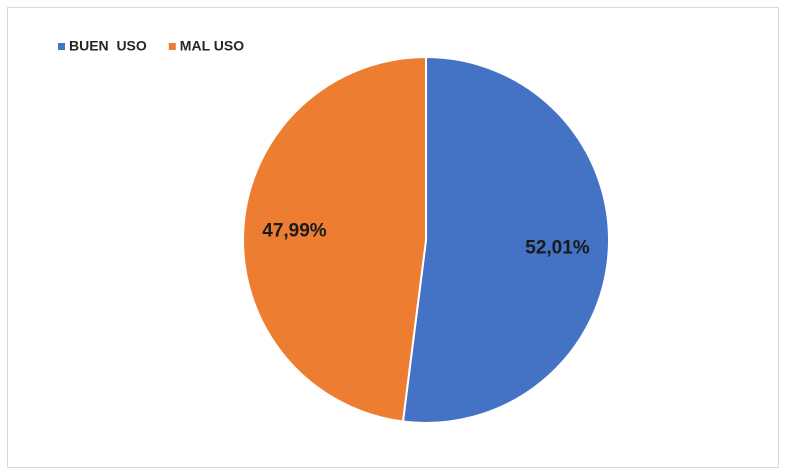 Image resolution: width=786 pixels, height=475 pixels. Describe the element at coordinates (108, 46) in the screenshot. I see `legend-text: BUEN USO` at that location.